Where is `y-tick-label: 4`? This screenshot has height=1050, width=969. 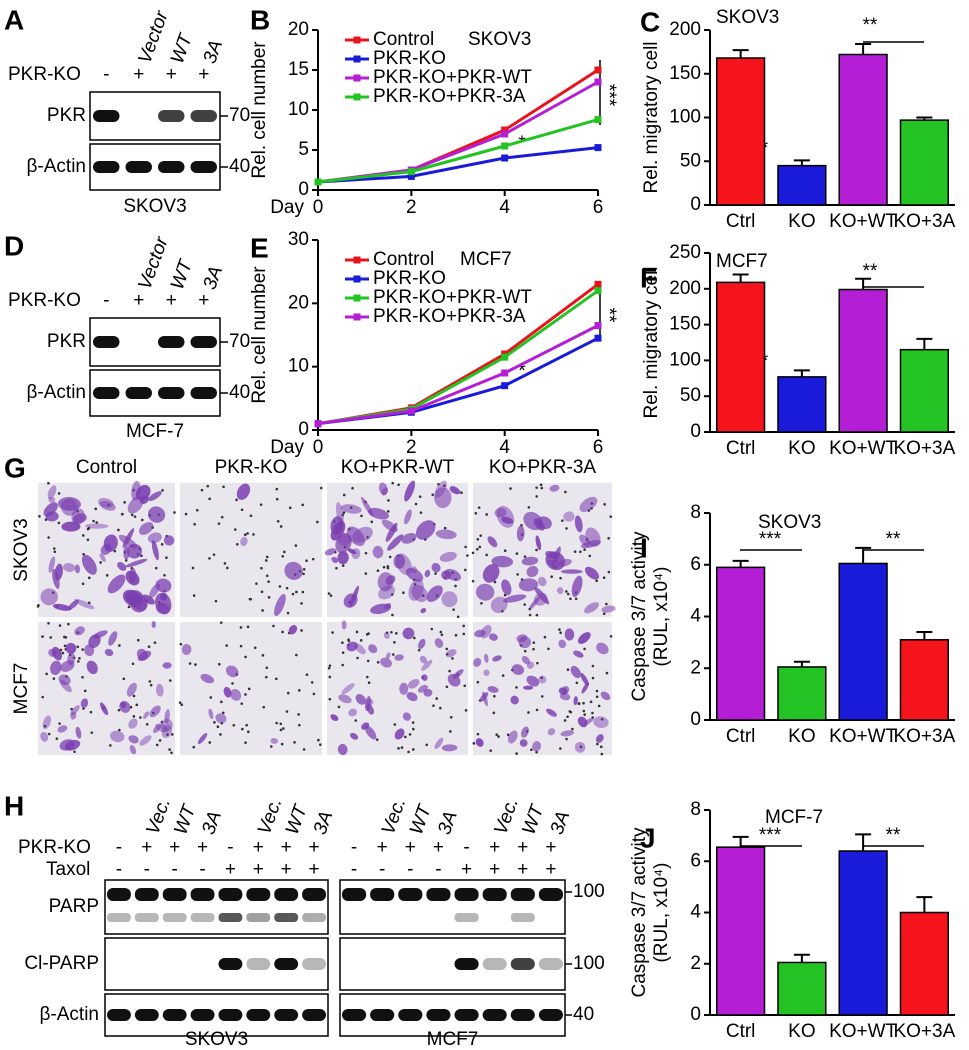
y-tick-label: 4 is located at coordinates (695, 912).